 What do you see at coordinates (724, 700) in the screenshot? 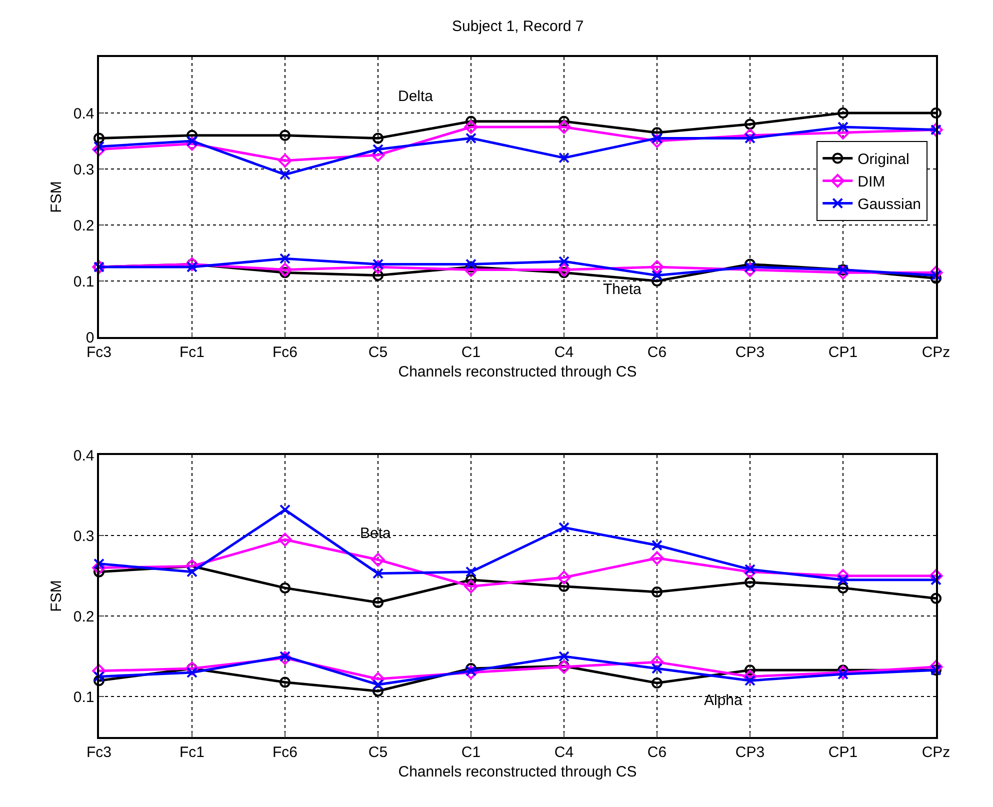
I see `annotation: Alpha` at bounding box center [724, 700].